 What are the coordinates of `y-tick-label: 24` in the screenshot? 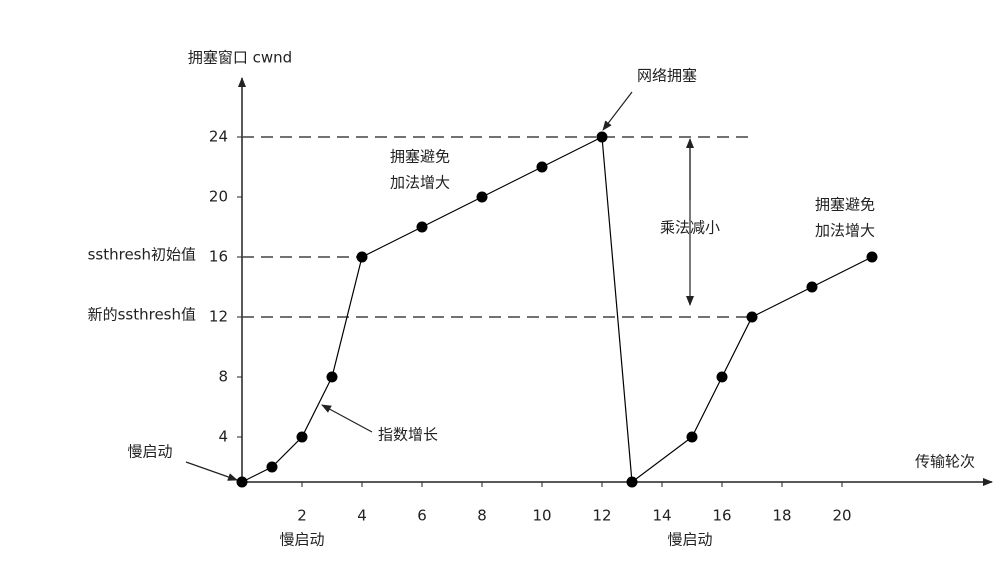 It's located at (218, 137).